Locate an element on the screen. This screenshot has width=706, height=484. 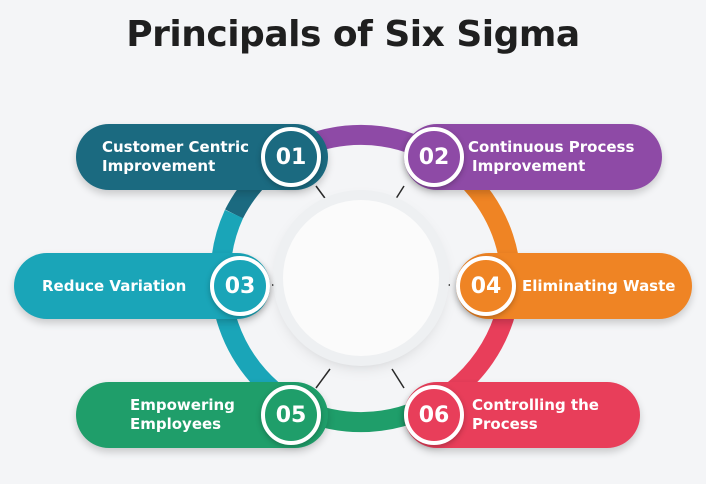
principle-label-04: Eliminating Waste is located at coordinates (599, 285).